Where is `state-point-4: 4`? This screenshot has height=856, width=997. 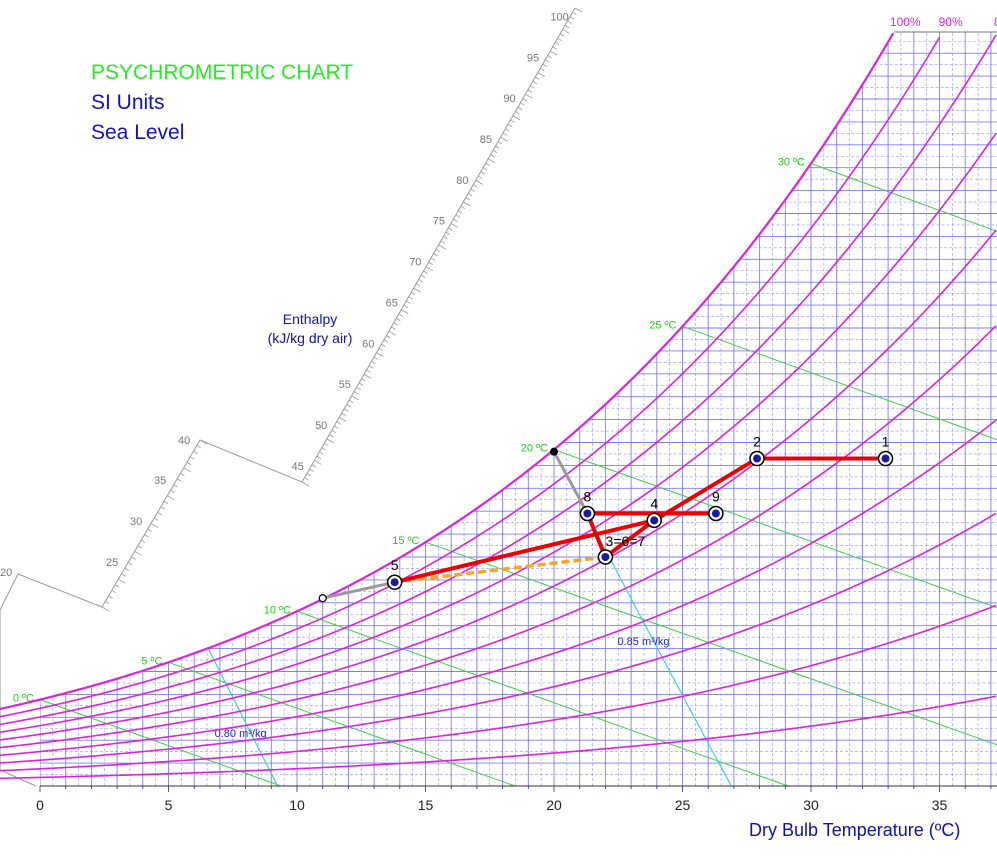 state-point-4: 4 is located at coordinates (654, 512).